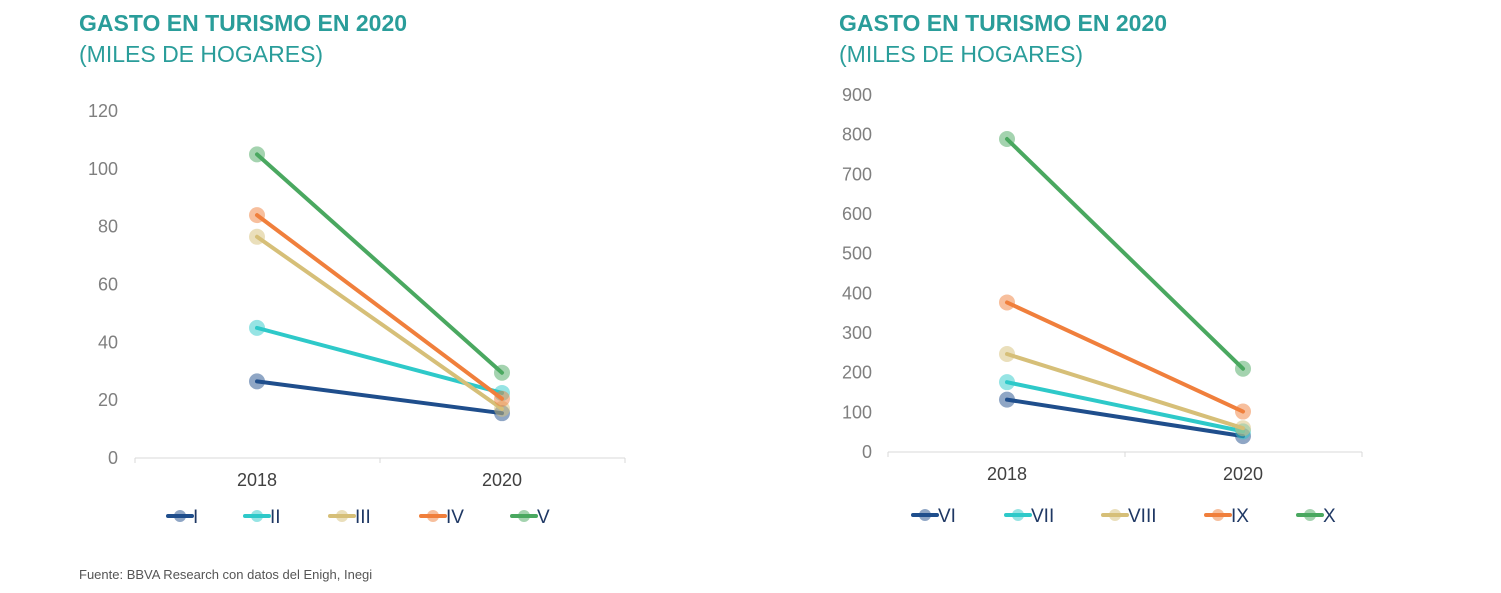  Describe the element at coordinates (108, 400) in the screenshot. I see `y-tick-label: 20` at that location.